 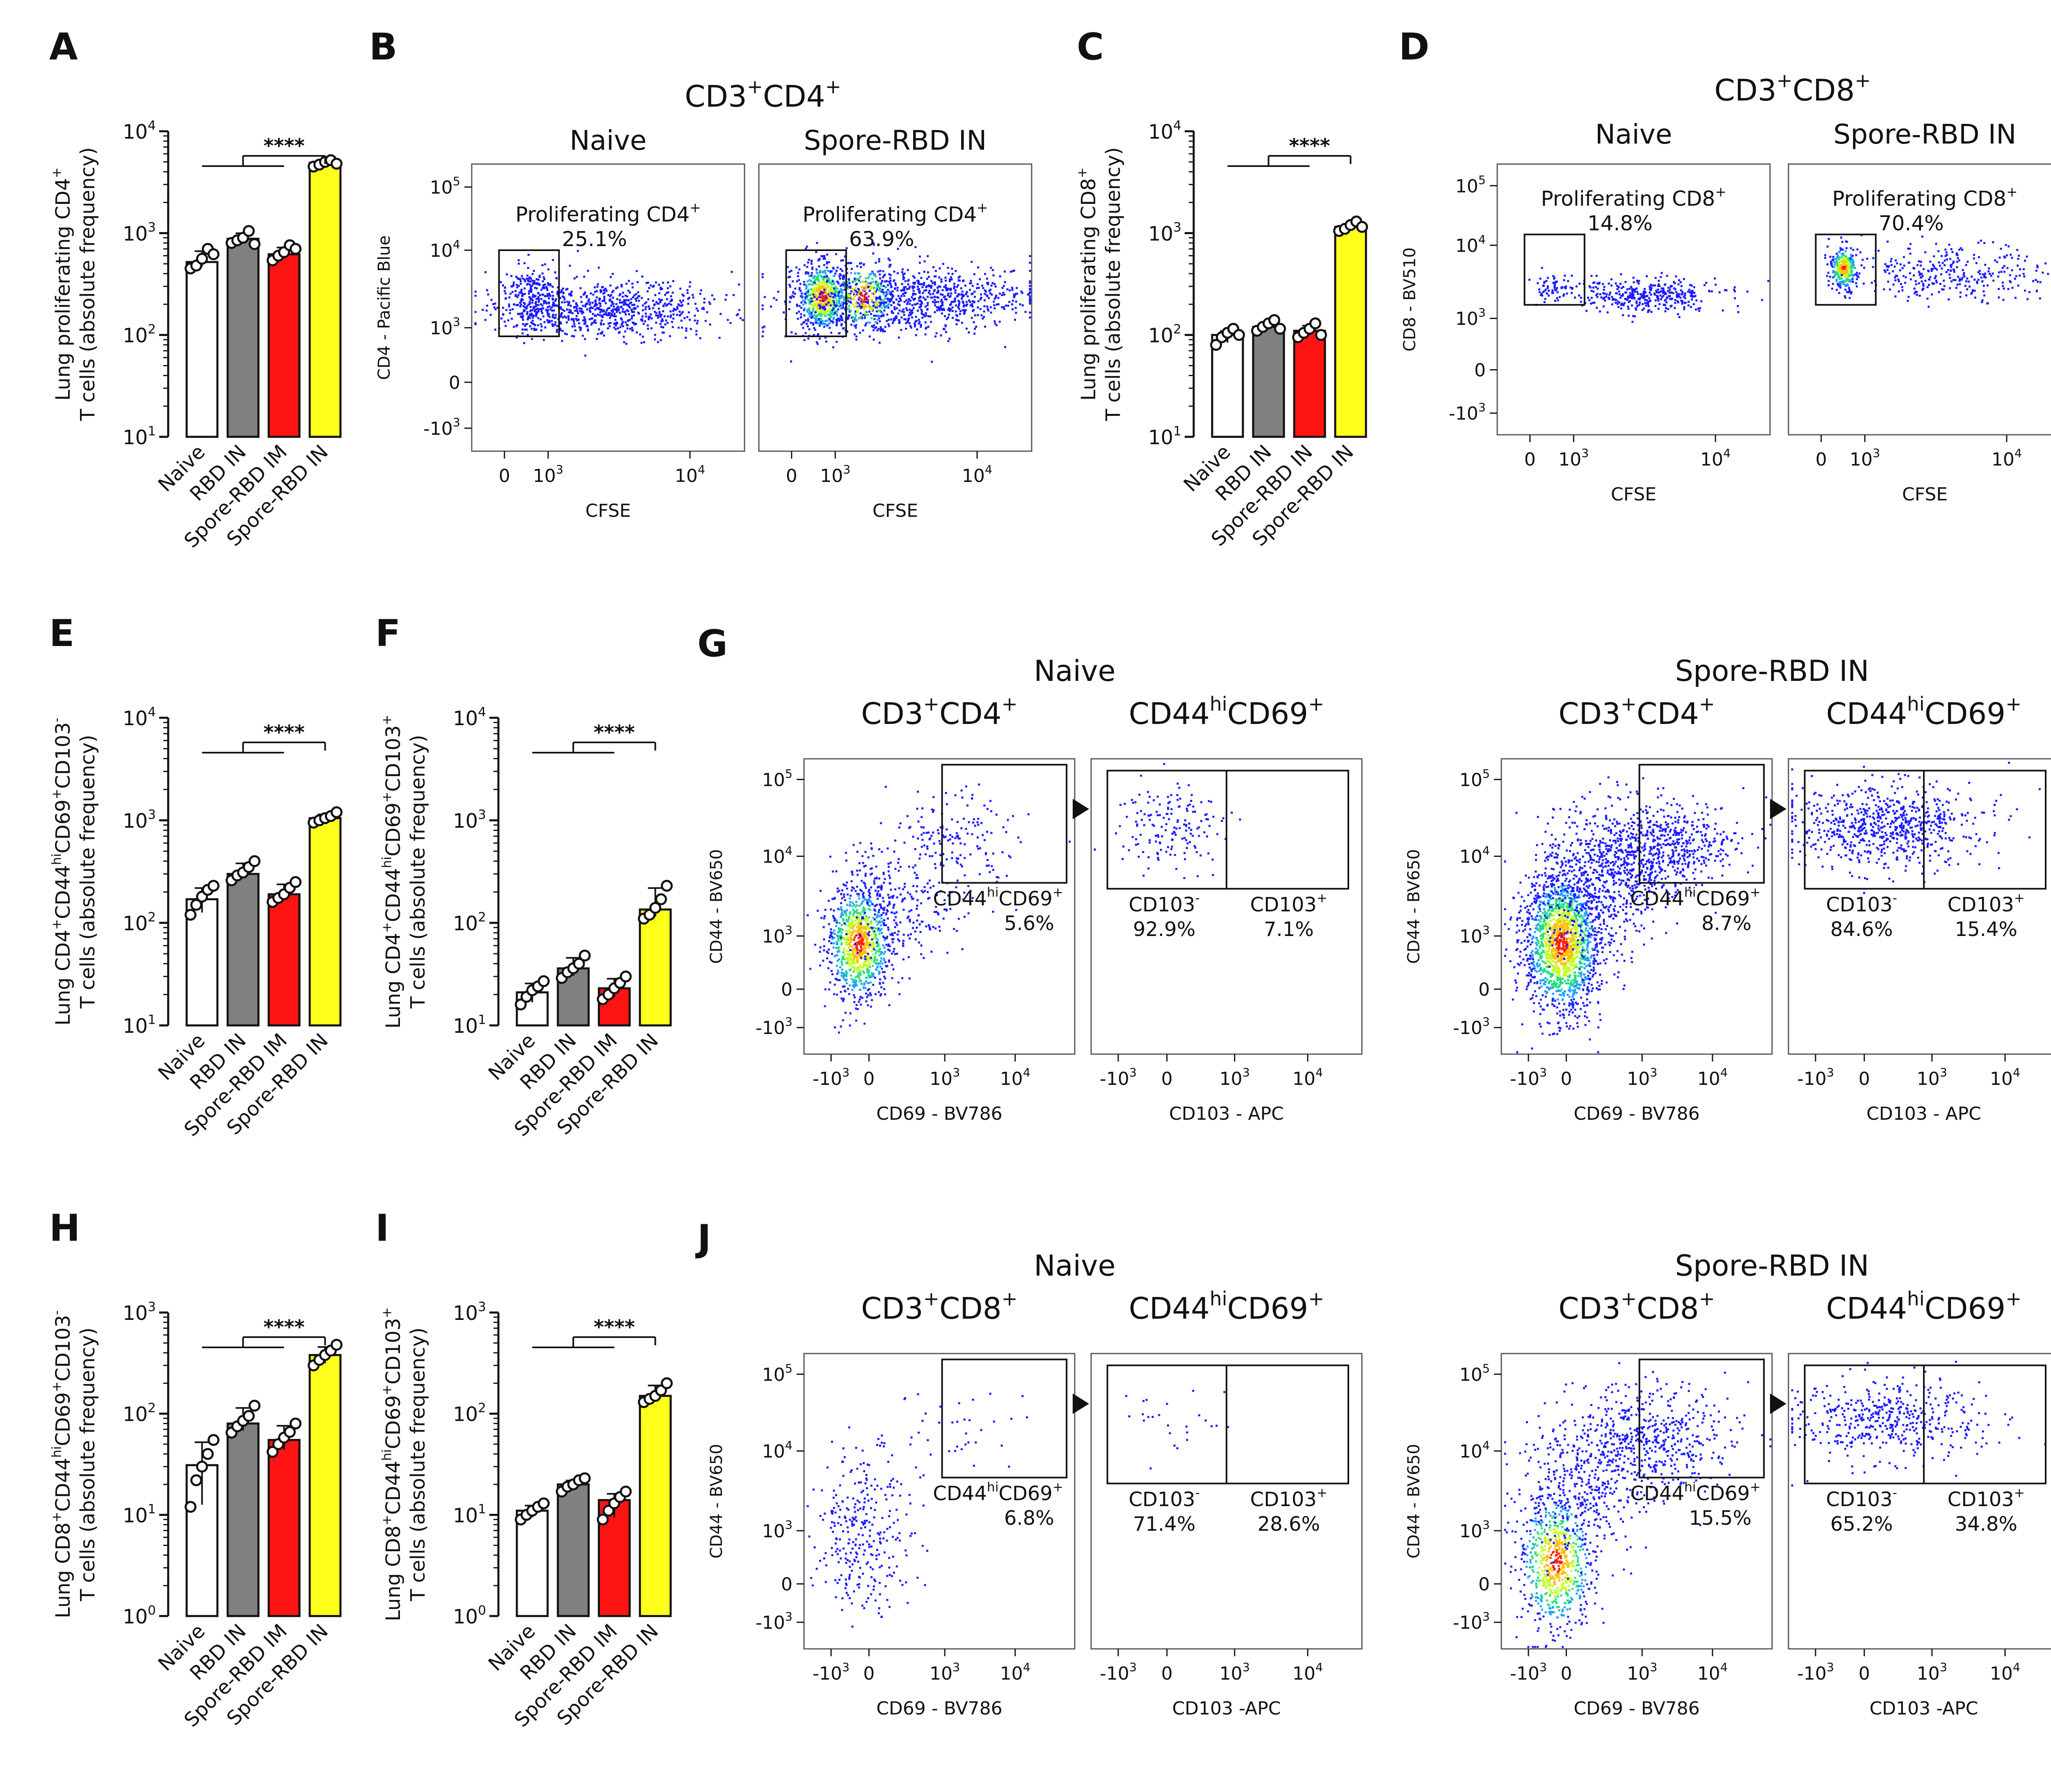 What do you see at coordinates (393, 1422) in the screenshot?
I see `y-axis-title-part: CD69` at bounding box center [393, 1422].